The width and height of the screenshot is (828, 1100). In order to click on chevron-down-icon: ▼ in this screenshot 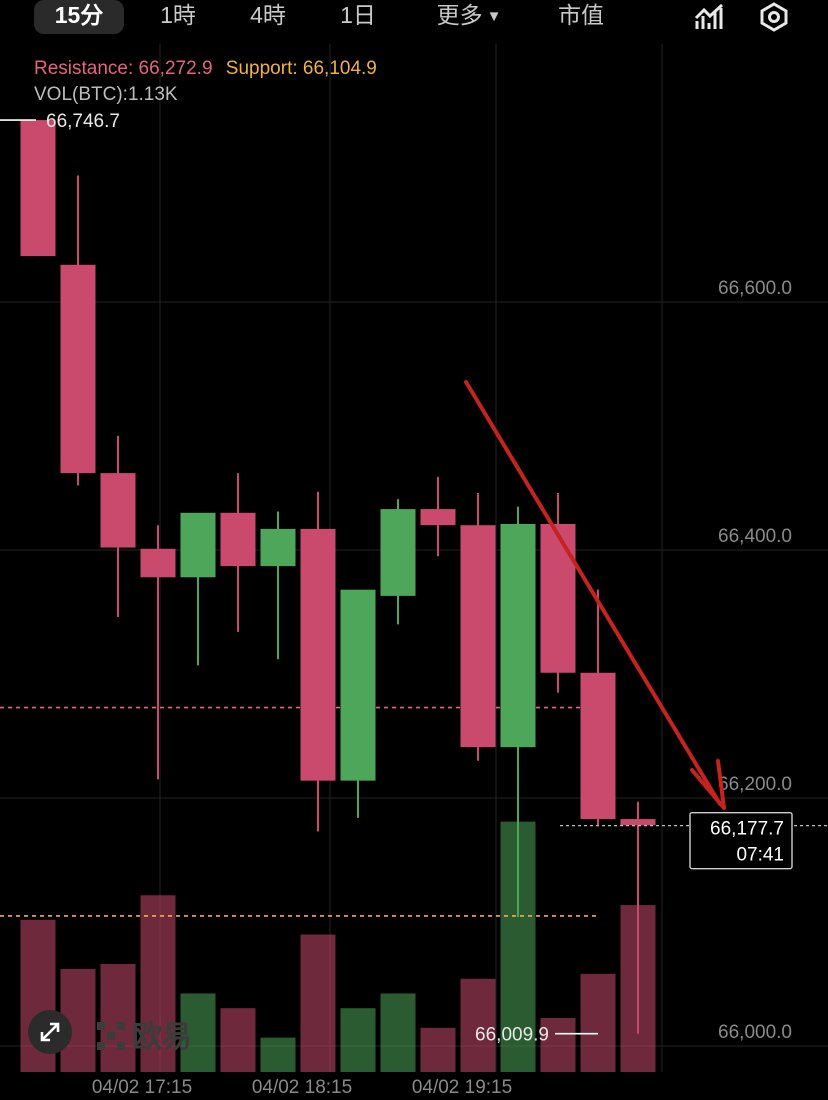, I will do `click(494, 16)`.